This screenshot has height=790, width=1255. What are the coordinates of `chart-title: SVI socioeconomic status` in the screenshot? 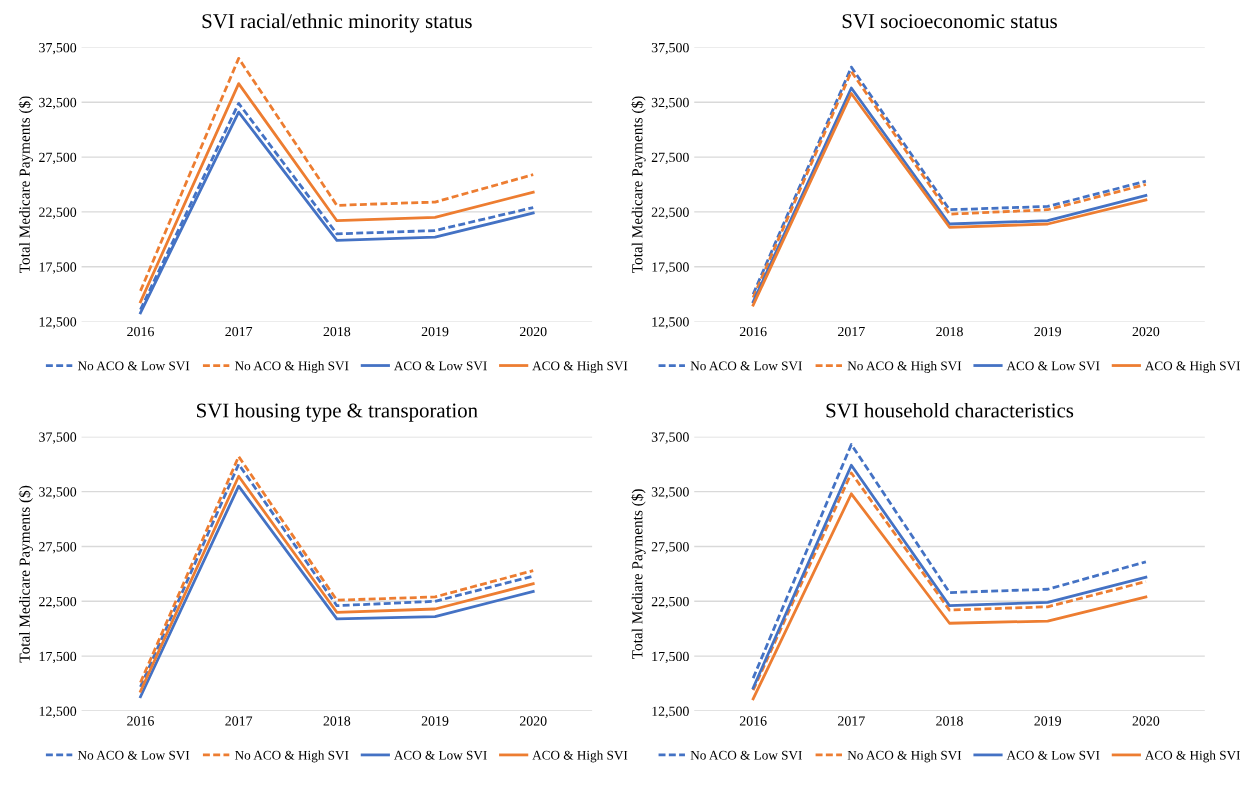 It's located at (949, 21).